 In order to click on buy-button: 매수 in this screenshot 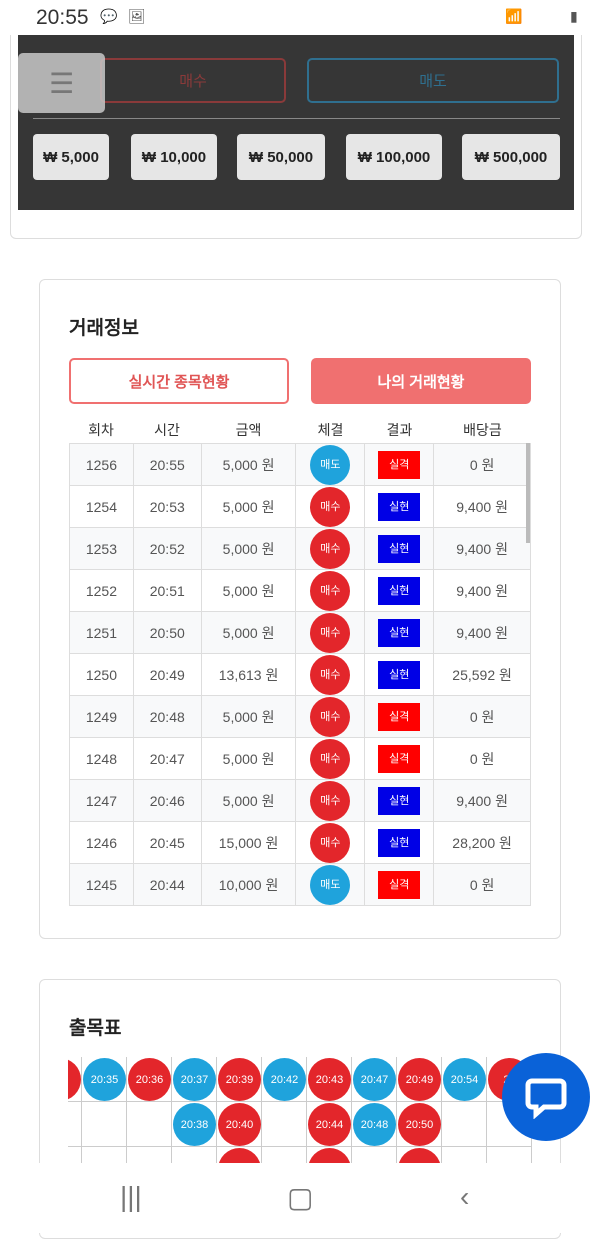, I will do `click(193, 80)`.